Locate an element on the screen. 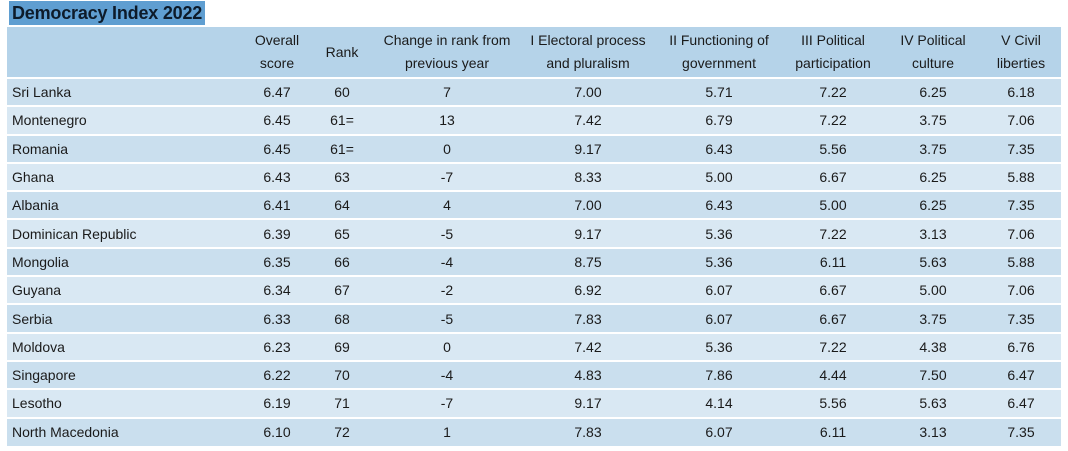 This screenshot has height=451, width=1068. cell-electoral-process: 4.83 is located at coordinates (588, 374).